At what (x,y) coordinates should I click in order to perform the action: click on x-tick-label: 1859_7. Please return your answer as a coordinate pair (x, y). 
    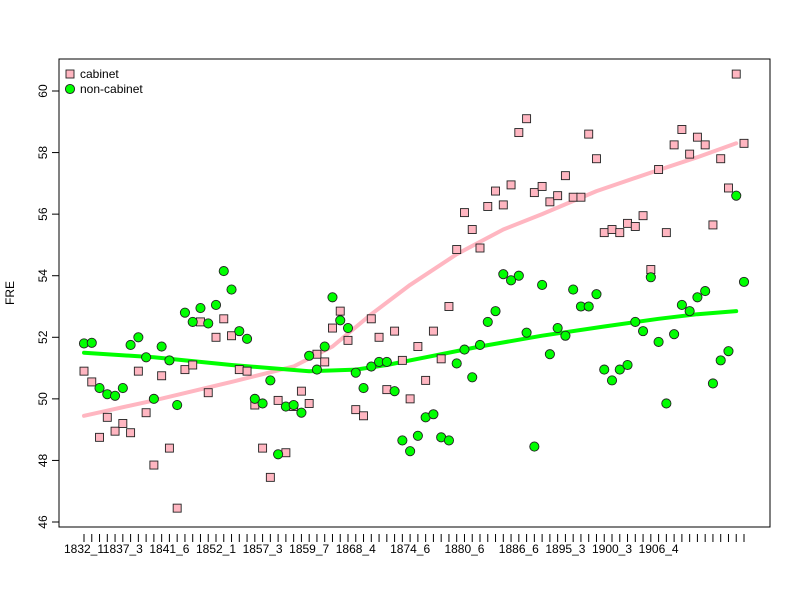
    Looking at the image, I should click on (309, 549).